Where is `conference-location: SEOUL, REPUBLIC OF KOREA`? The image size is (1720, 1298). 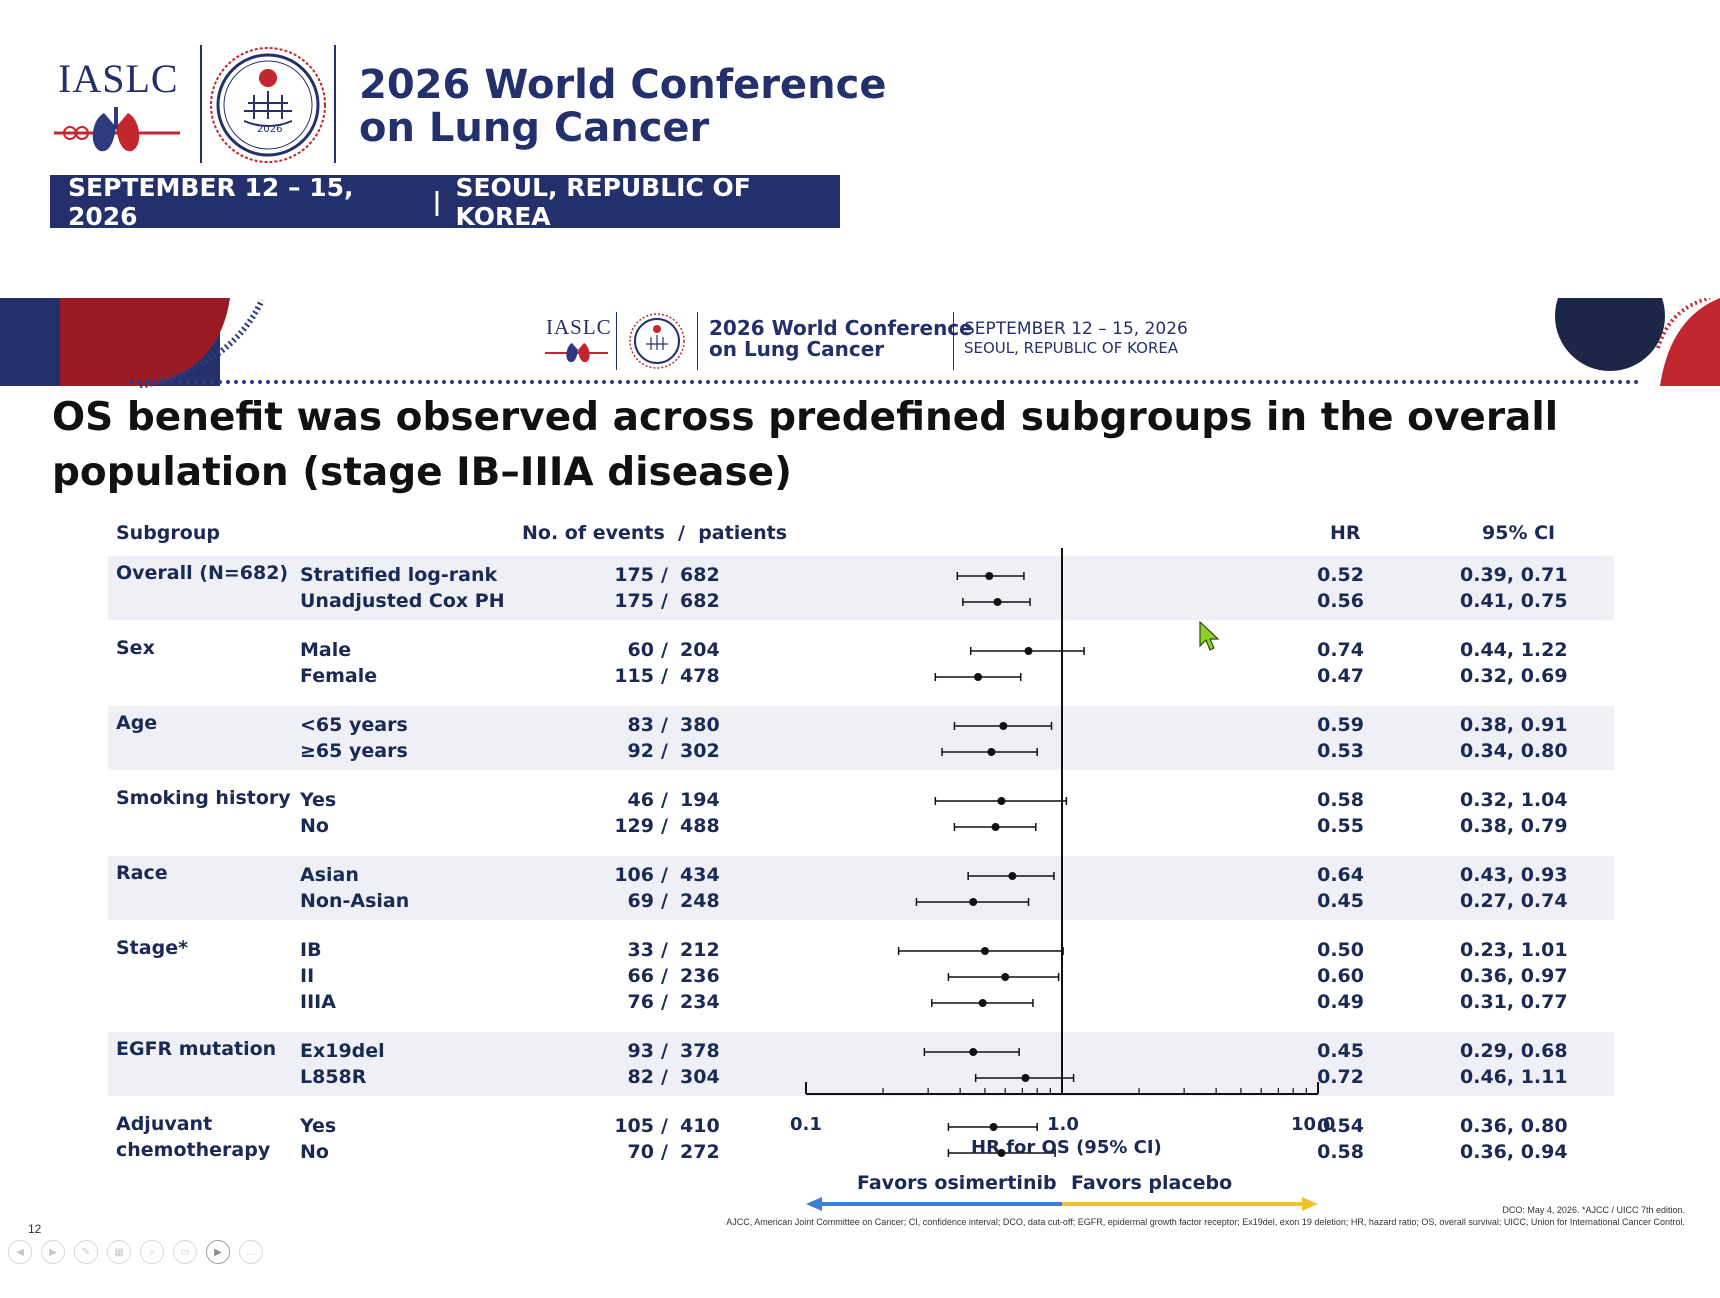
conference-location: SEOUL, REPUBLIC OF KOREA is located at coordinates (603, 201).